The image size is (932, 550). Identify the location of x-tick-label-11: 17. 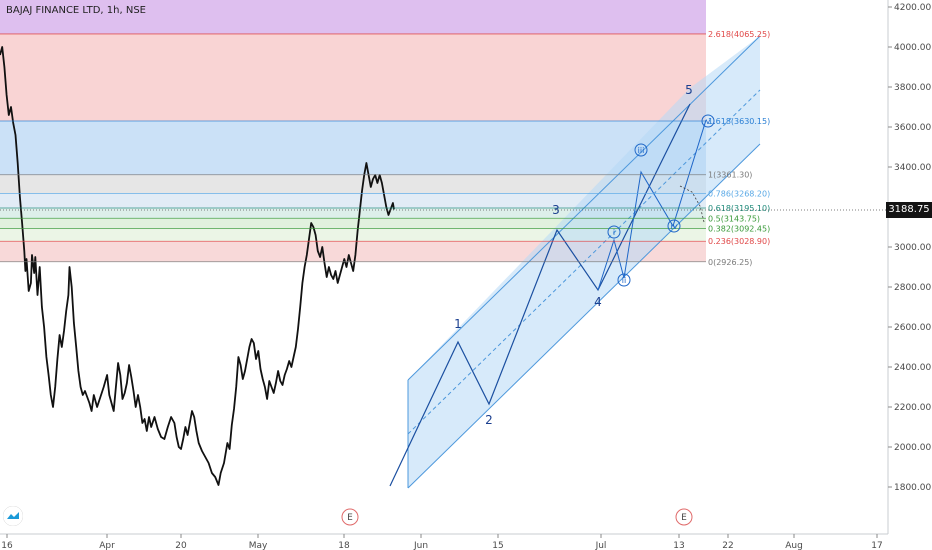
(876, 545).